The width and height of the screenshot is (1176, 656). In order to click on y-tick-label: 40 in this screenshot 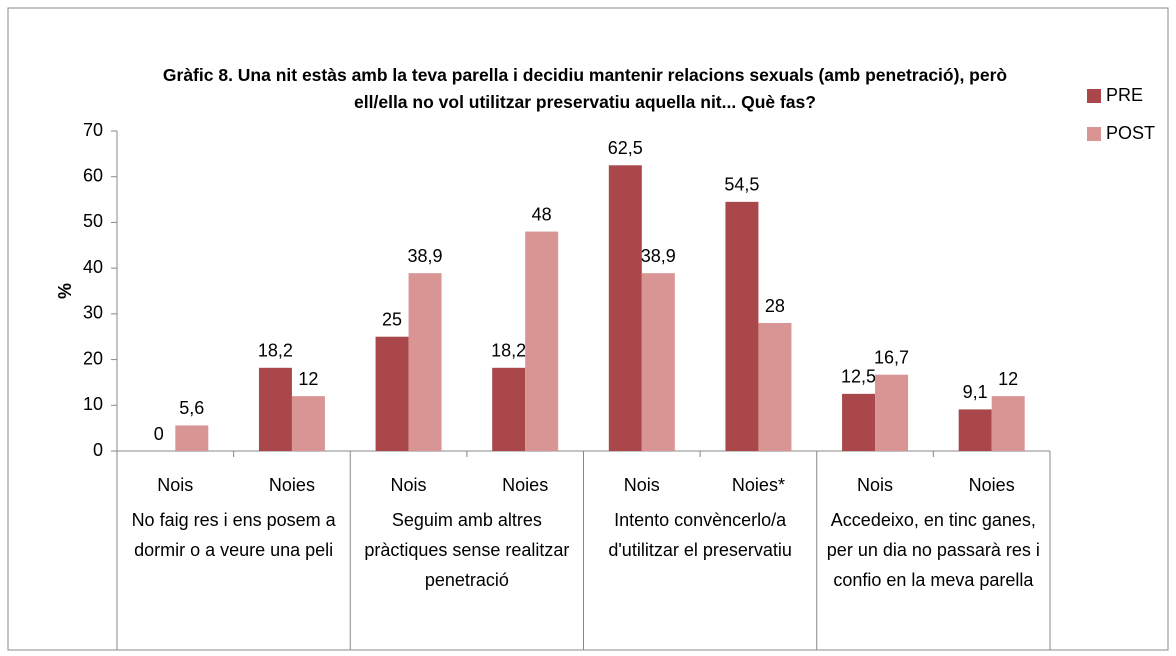, I will do `click(93, 267)`.